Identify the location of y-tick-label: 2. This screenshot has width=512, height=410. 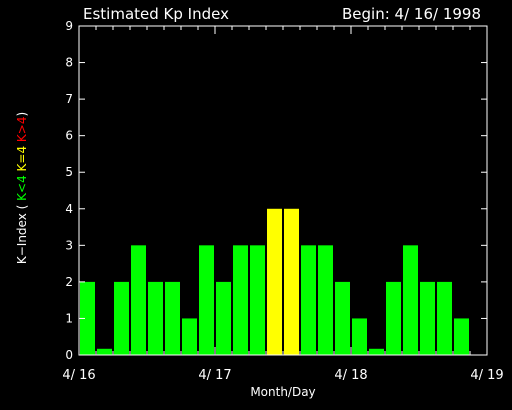
(69, 282).